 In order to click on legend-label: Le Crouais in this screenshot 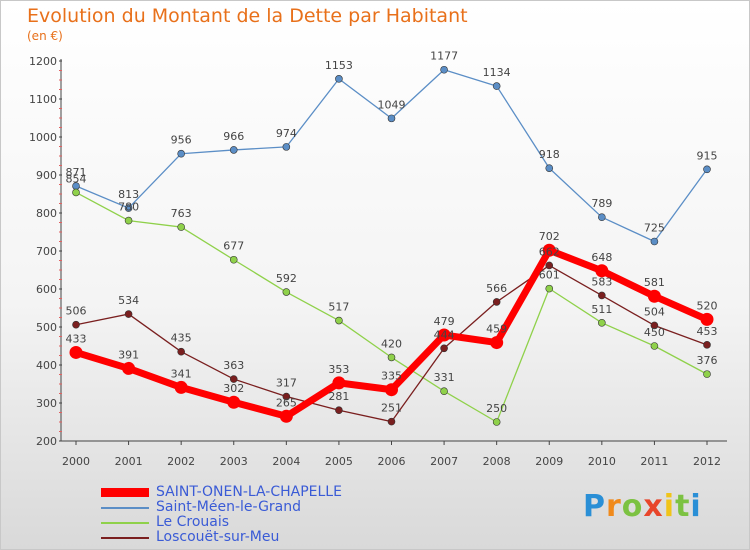, I will do `click(193, 522)`.